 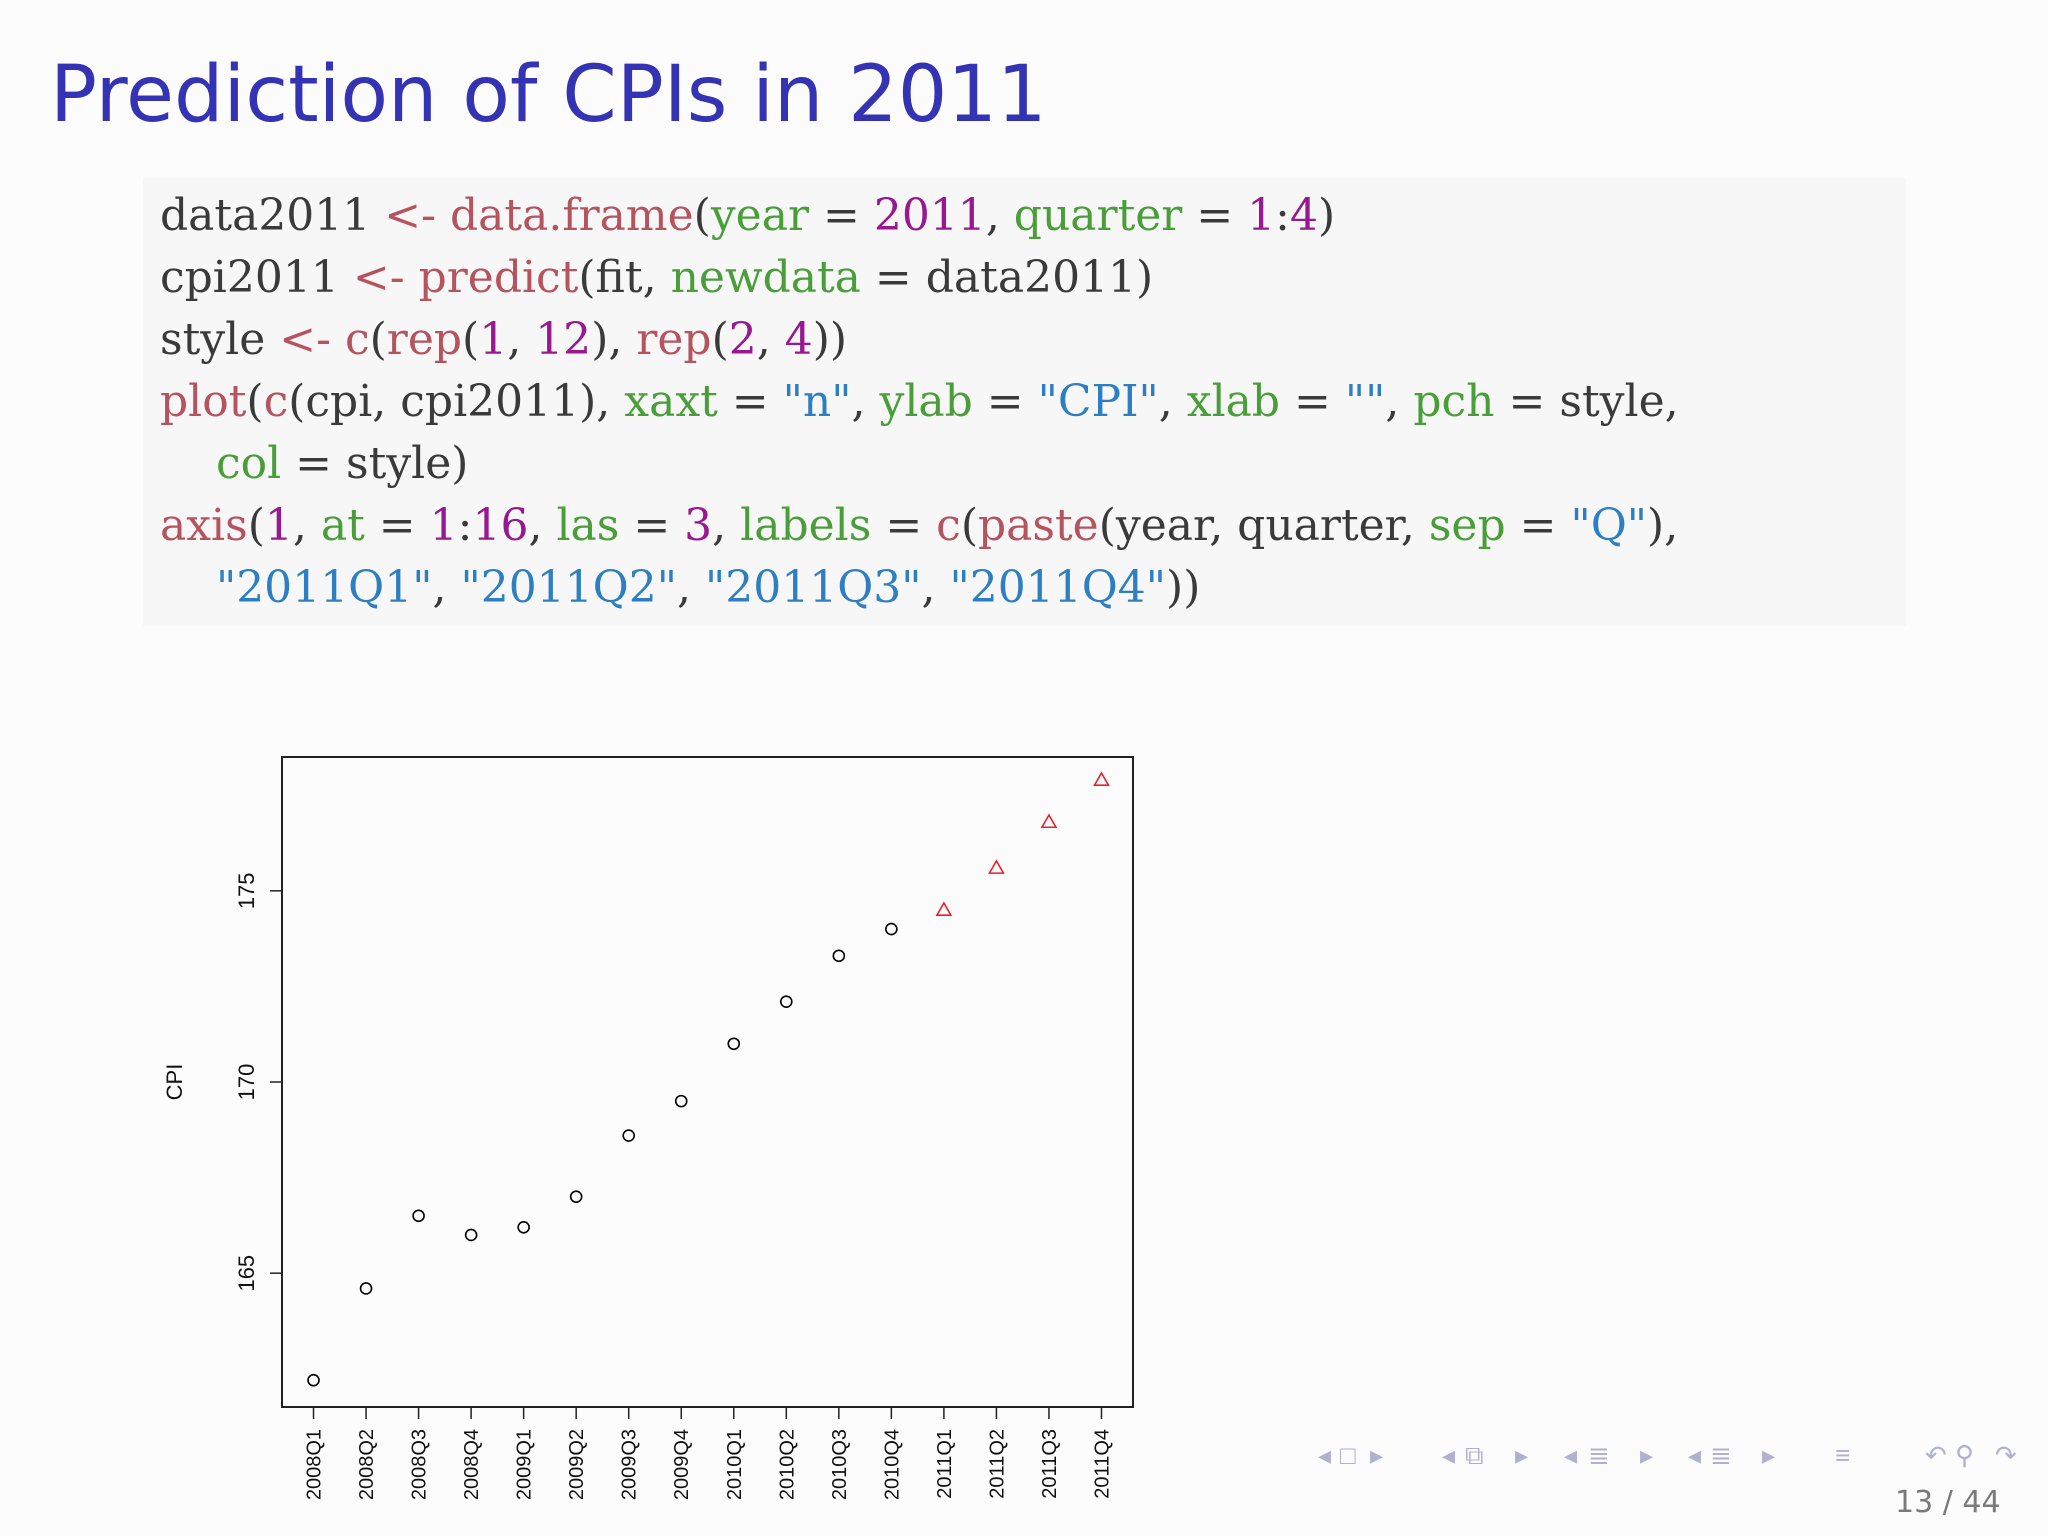 I want to click on code-token: cpi2011, so click(x=256, y=277).